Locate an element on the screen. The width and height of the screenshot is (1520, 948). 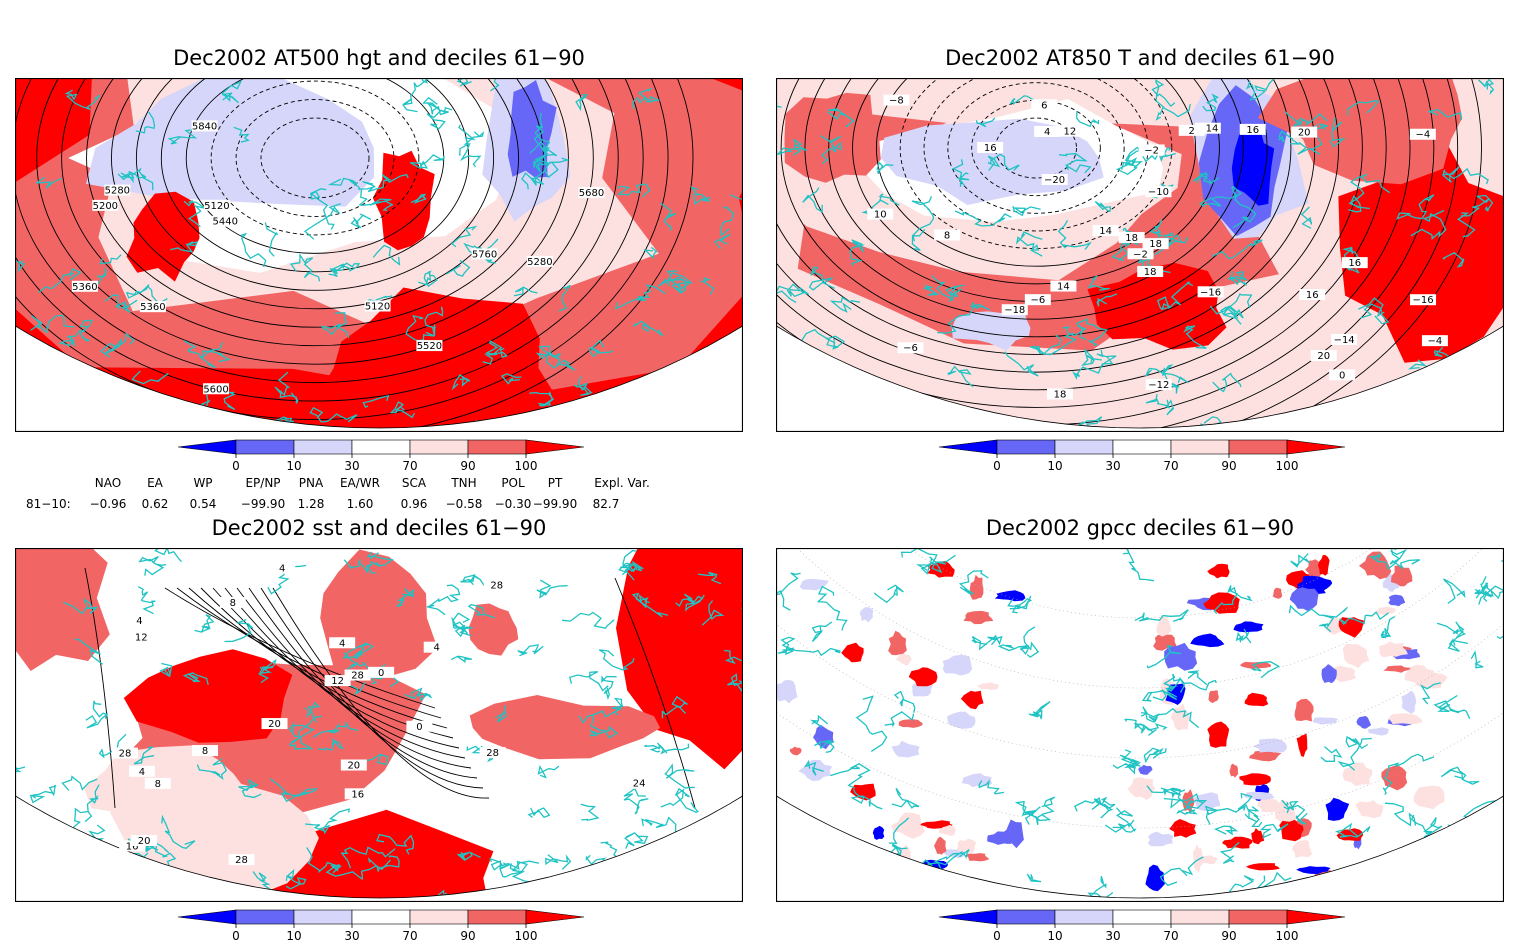
contour-label: 5520 is located at coordinates (429, 346).